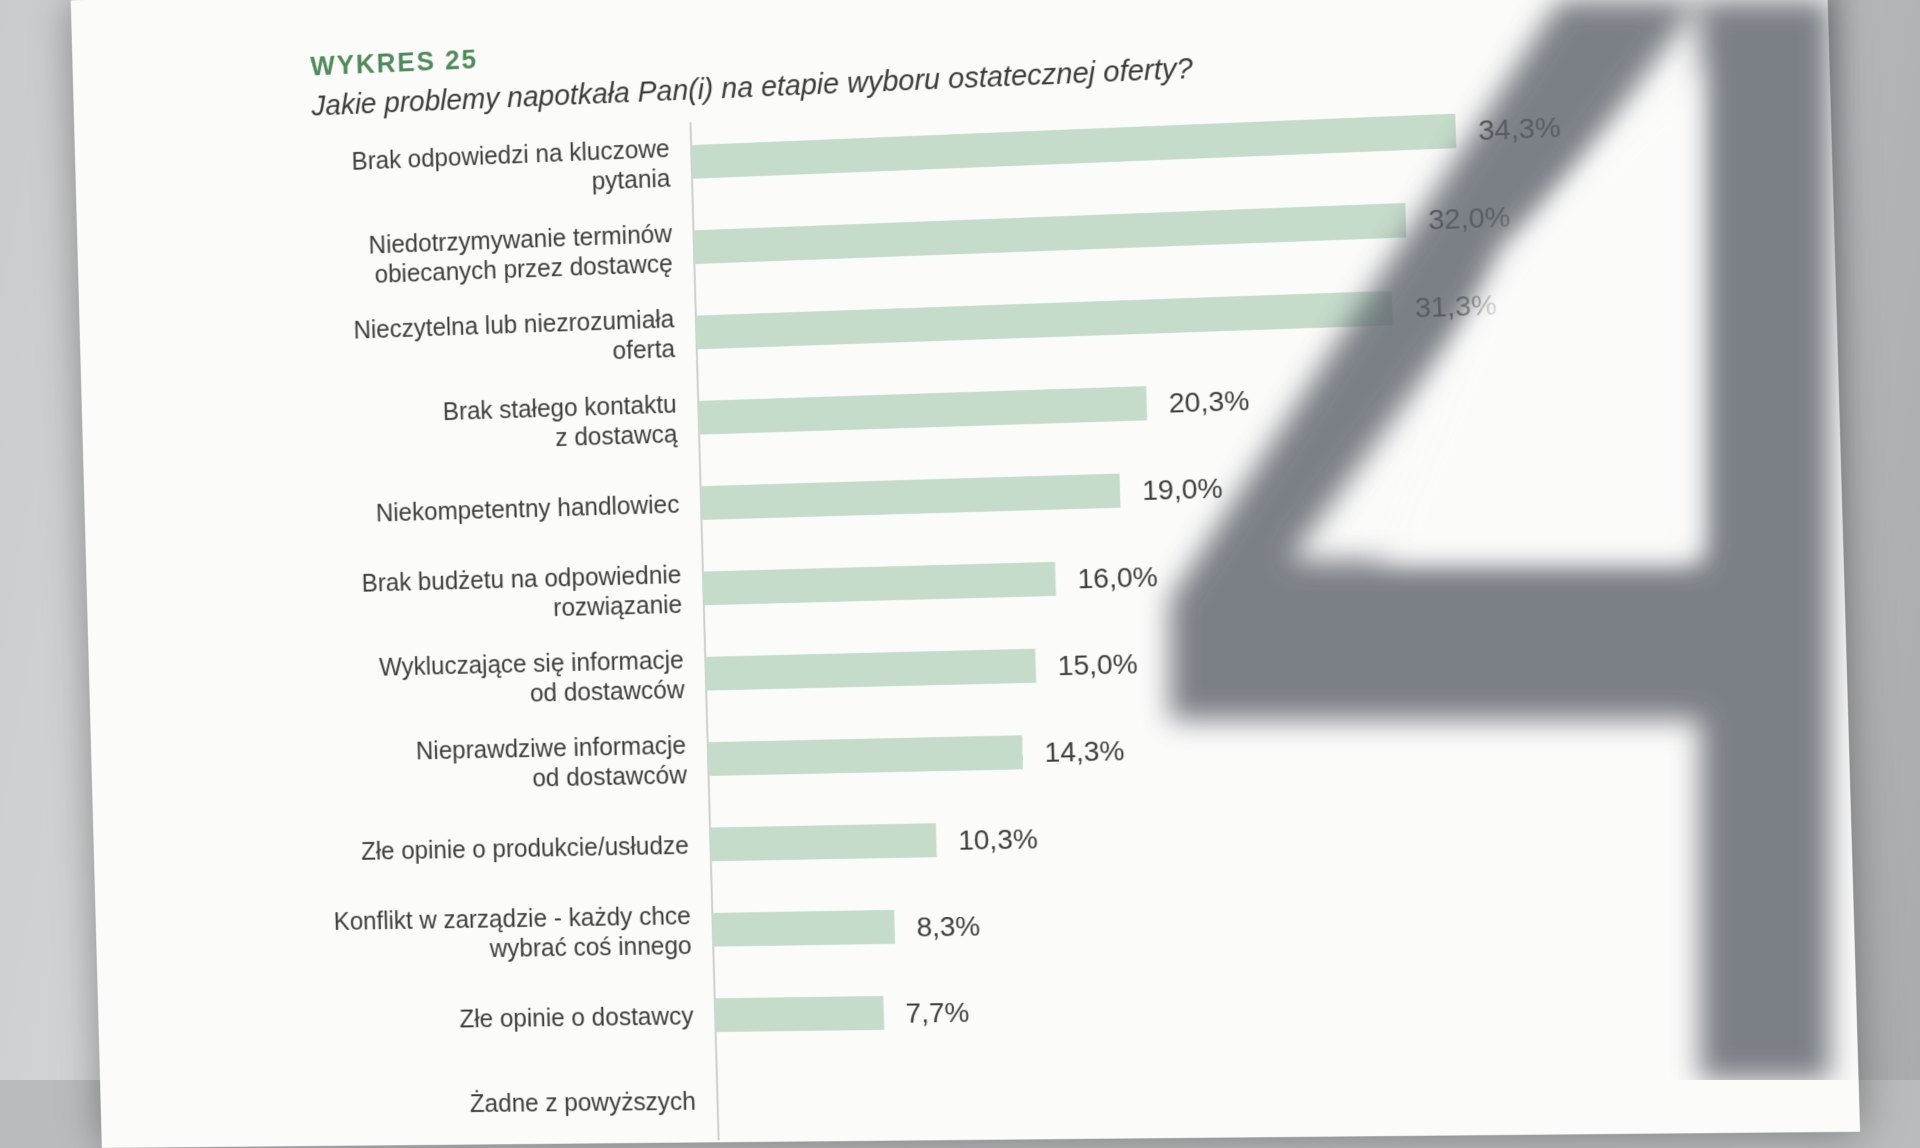  Describe the element at coordinates (1084, 751) in the screenshot. I see `value-label-8: 14,3%` at that location.